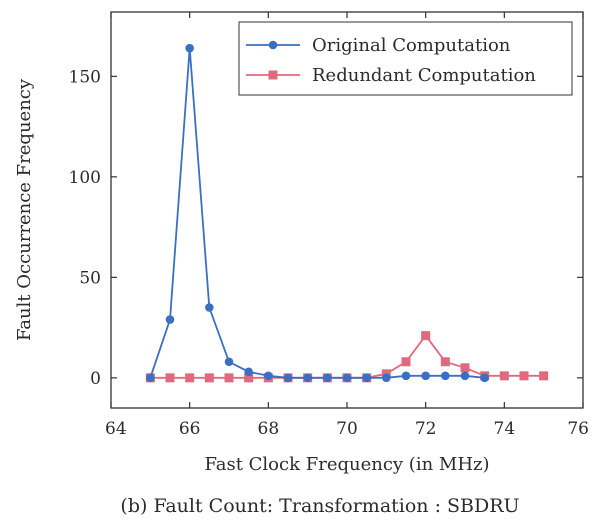 This screenshot has width=603, height=524. Describe the element at coordinates (116, 429) in the screenshot. I see `x-tick-label: 64` at that location.